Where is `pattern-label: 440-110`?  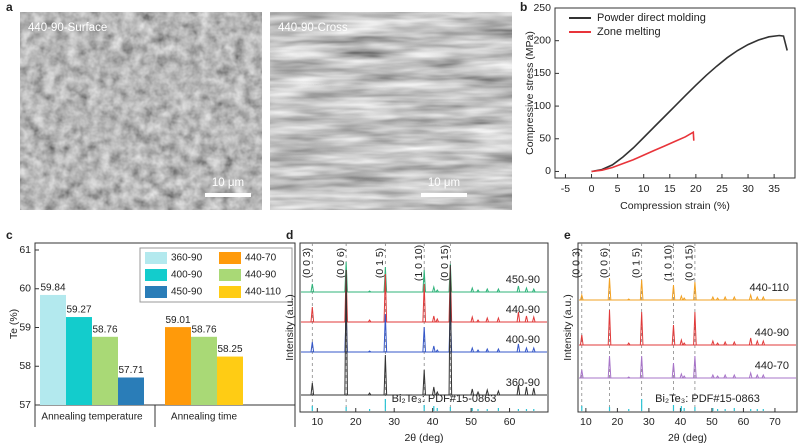
pattern-label: 440-110 is located at coordinates (769, 288).